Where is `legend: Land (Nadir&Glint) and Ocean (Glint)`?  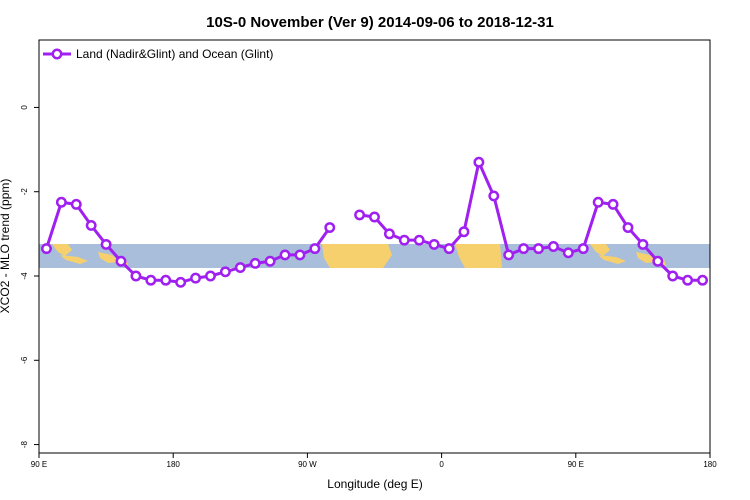
legend: Land (Nadir&Glint) and Ocean (Glint) is located at coordinates (158, 54).